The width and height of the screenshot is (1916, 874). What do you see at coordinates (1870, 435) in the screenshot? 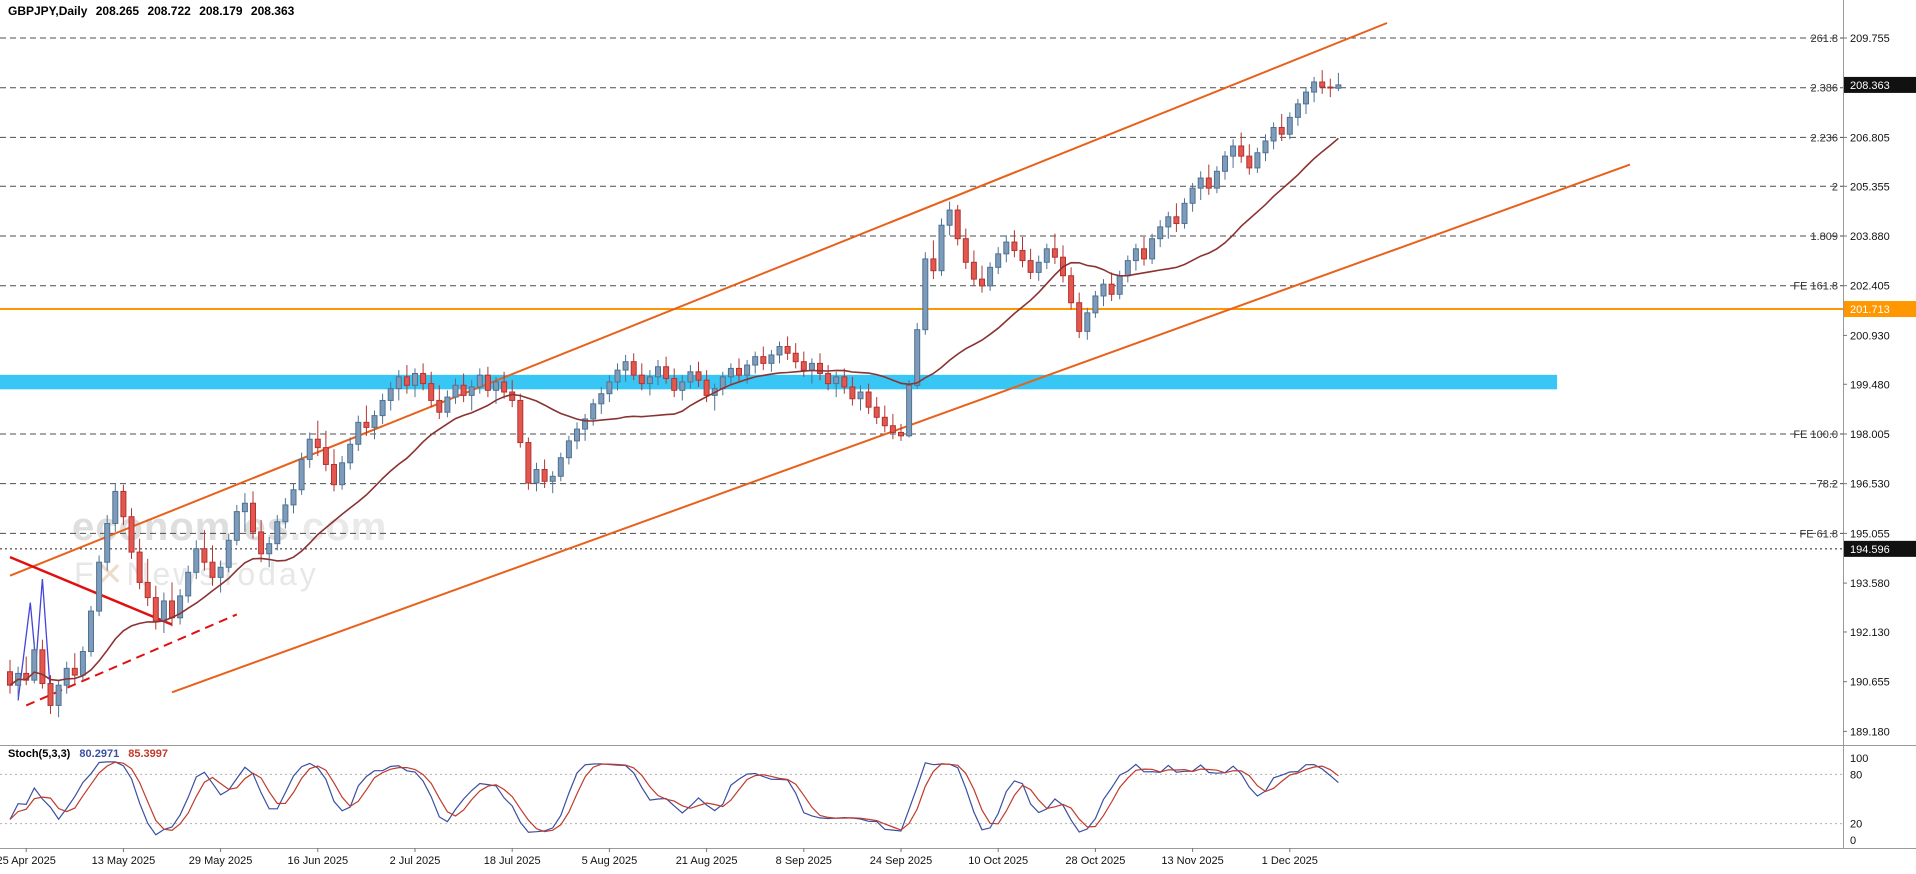
I see `price-tick-label: 198.005` at bounding box center [1870, 435].